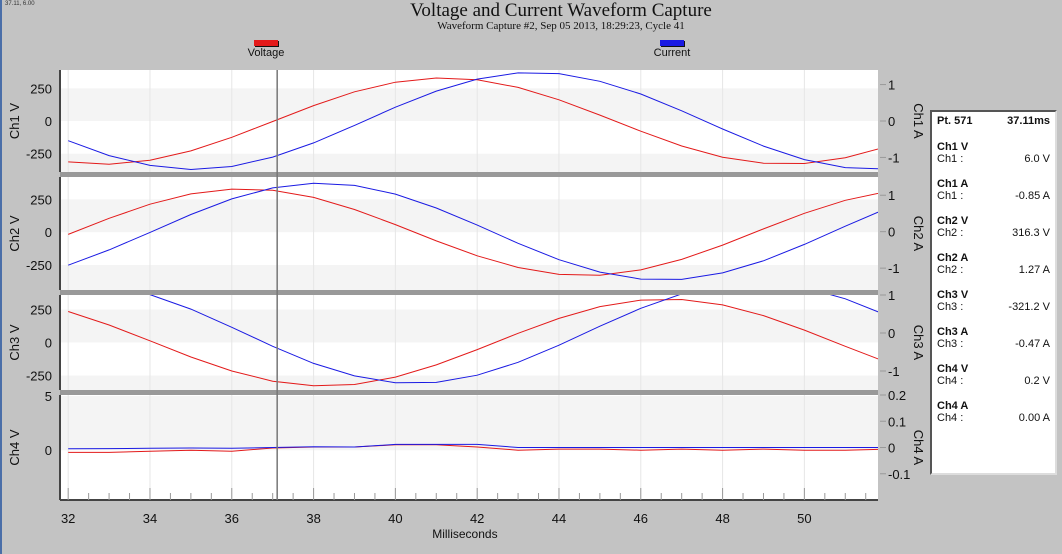 Image resolution: width=1062 pixels, height=554 pixels. I want to click on x-axis-label: Milliseconds, so click(464, 534).